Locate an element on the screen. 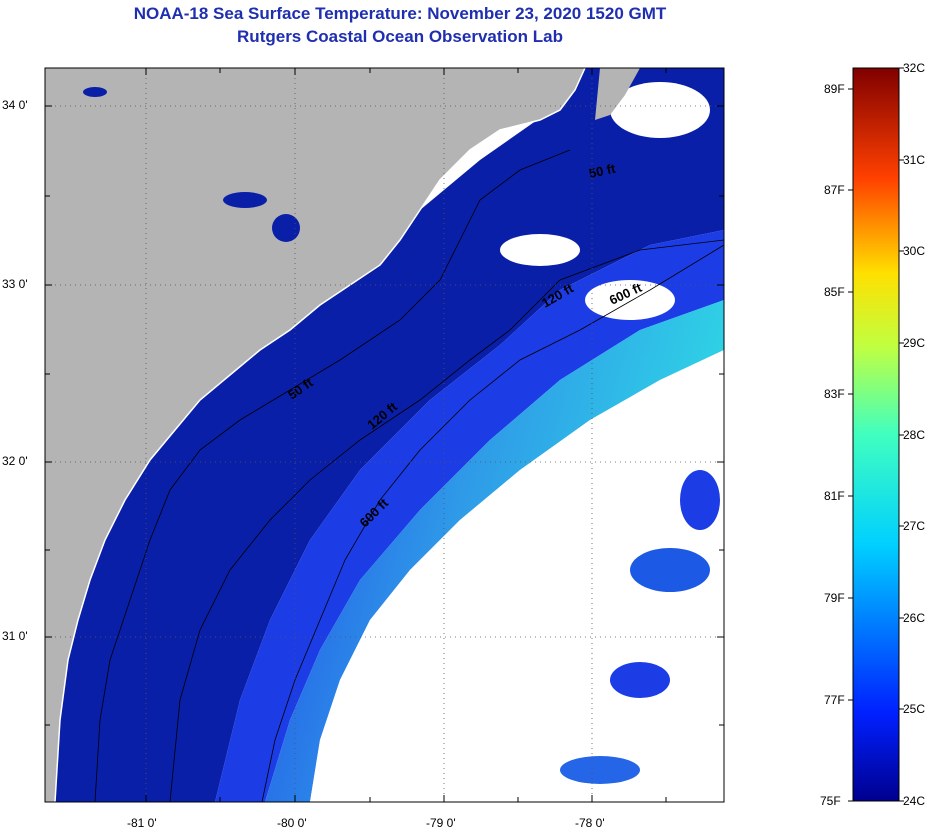 The image size is (936, 832). colorbar-c-label: 25C is located at coordinates (914, 709).